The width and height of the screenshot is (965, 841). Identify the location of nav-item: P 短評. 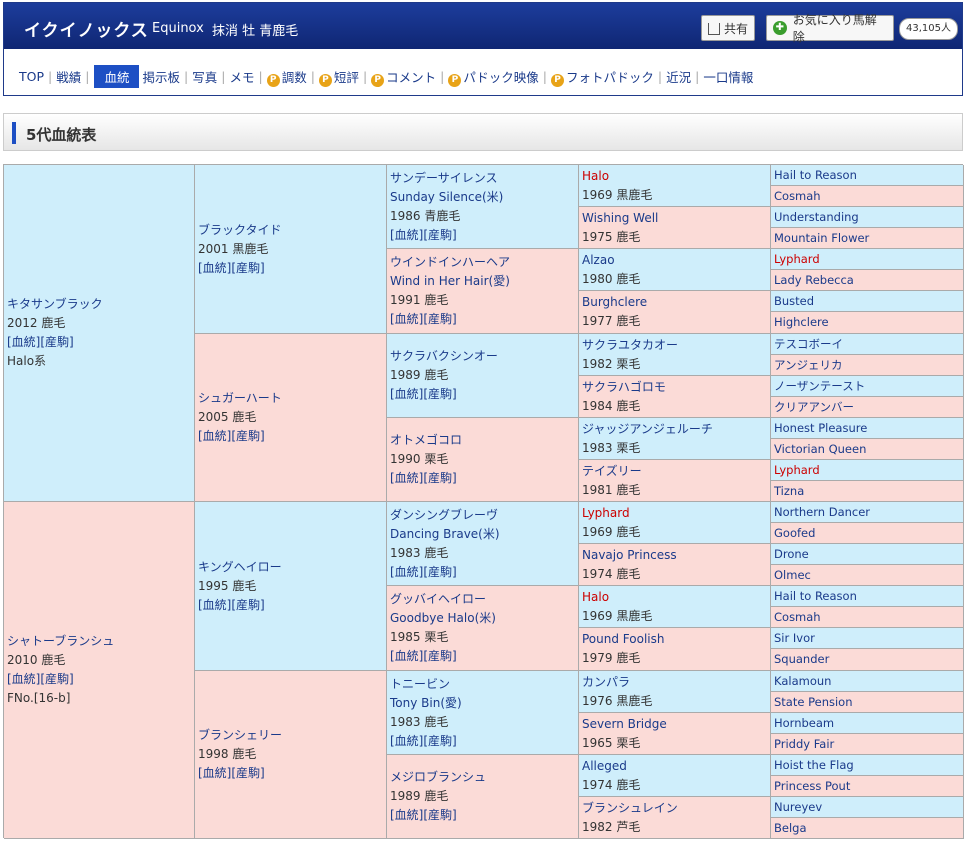
(339, 77).